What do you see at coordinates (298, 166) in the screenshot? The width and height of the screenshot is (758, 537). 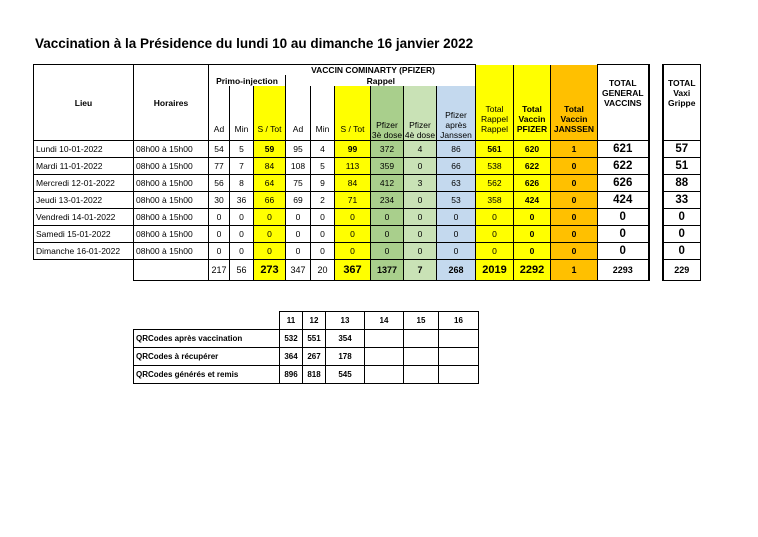 I see `cell-value: 108` at bounding box center [298, 166].